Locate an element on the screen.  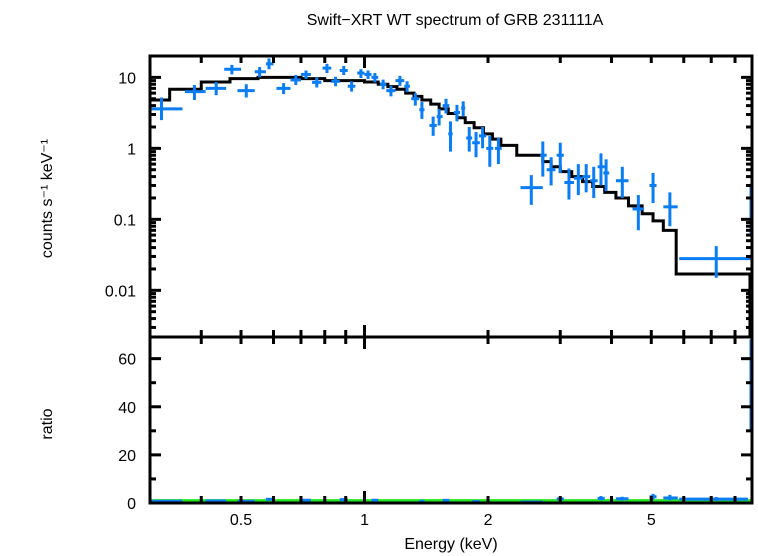
x-tick-label: 2 is located at coordinates (488, 520).